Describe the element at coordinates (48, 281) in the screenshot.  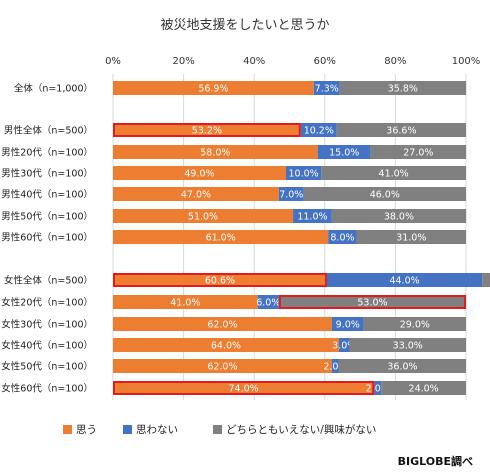
I see `category-label: 女性全体（n=500）` at that location.